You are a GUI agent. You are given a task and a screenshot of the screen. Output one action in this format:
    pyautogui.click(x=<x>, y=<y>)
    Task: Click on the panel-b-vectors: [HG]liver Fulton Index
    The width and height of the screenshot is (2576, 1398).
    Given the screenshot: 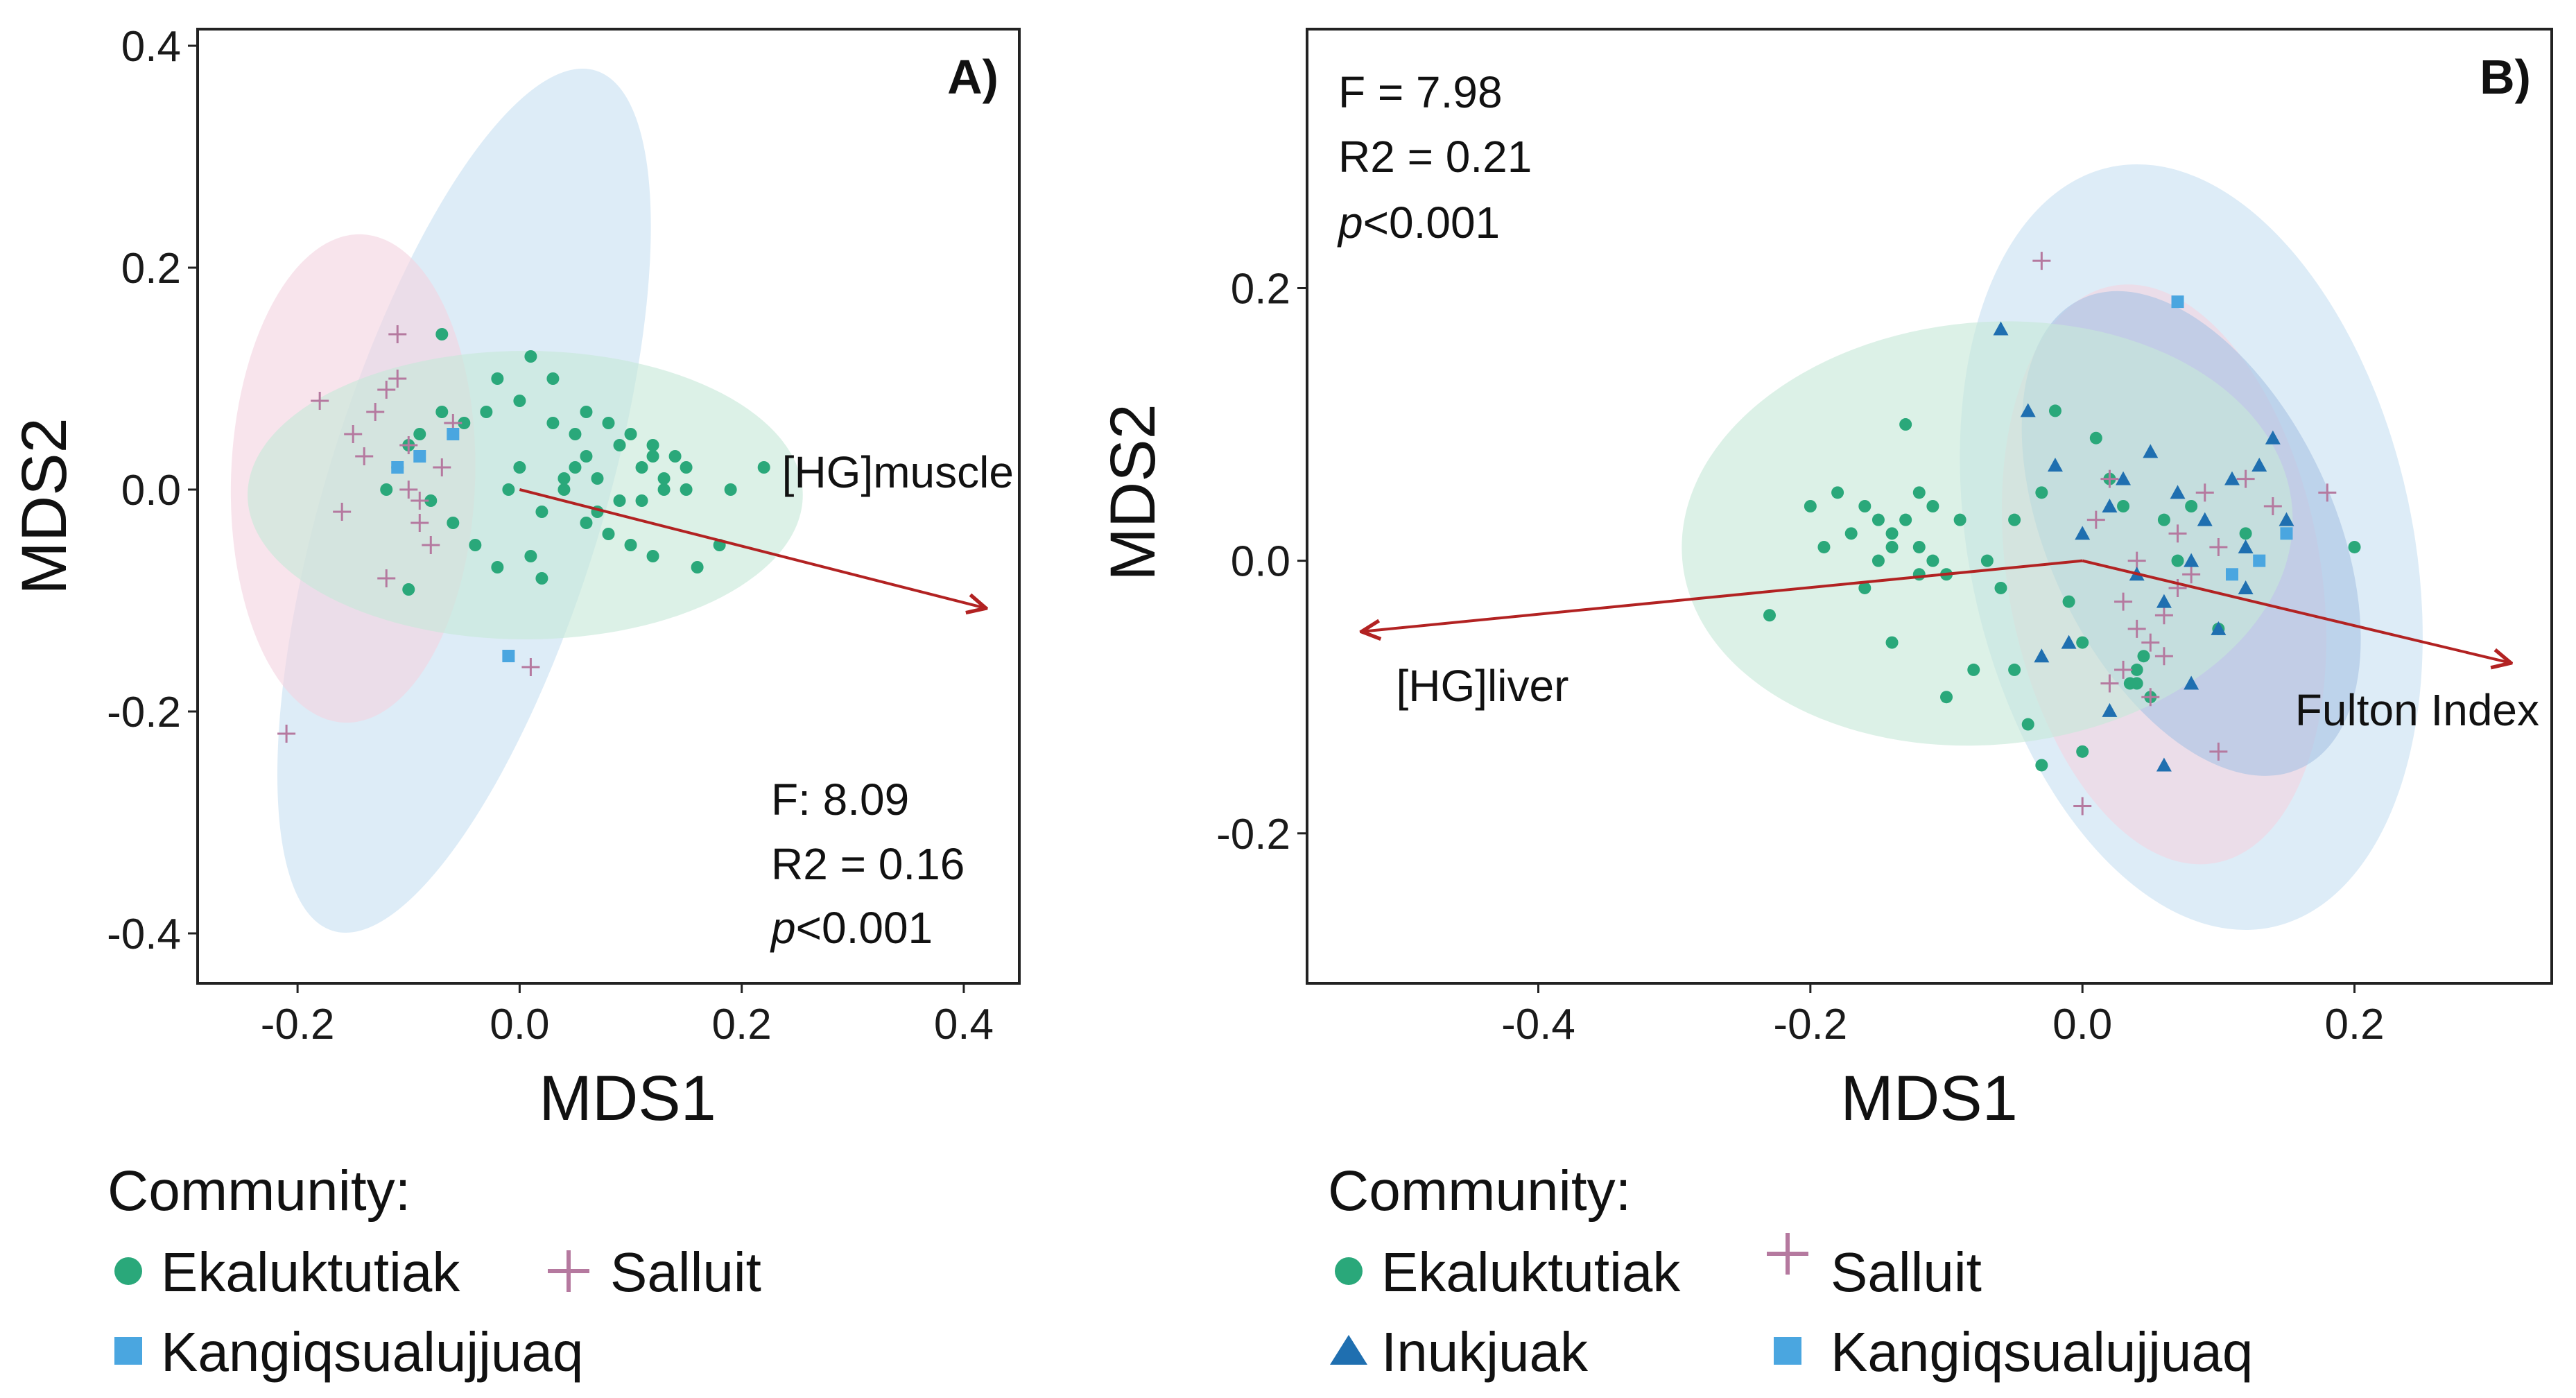 What is the action you would take?
    pyautogui.click(x=1950, y=647)
    